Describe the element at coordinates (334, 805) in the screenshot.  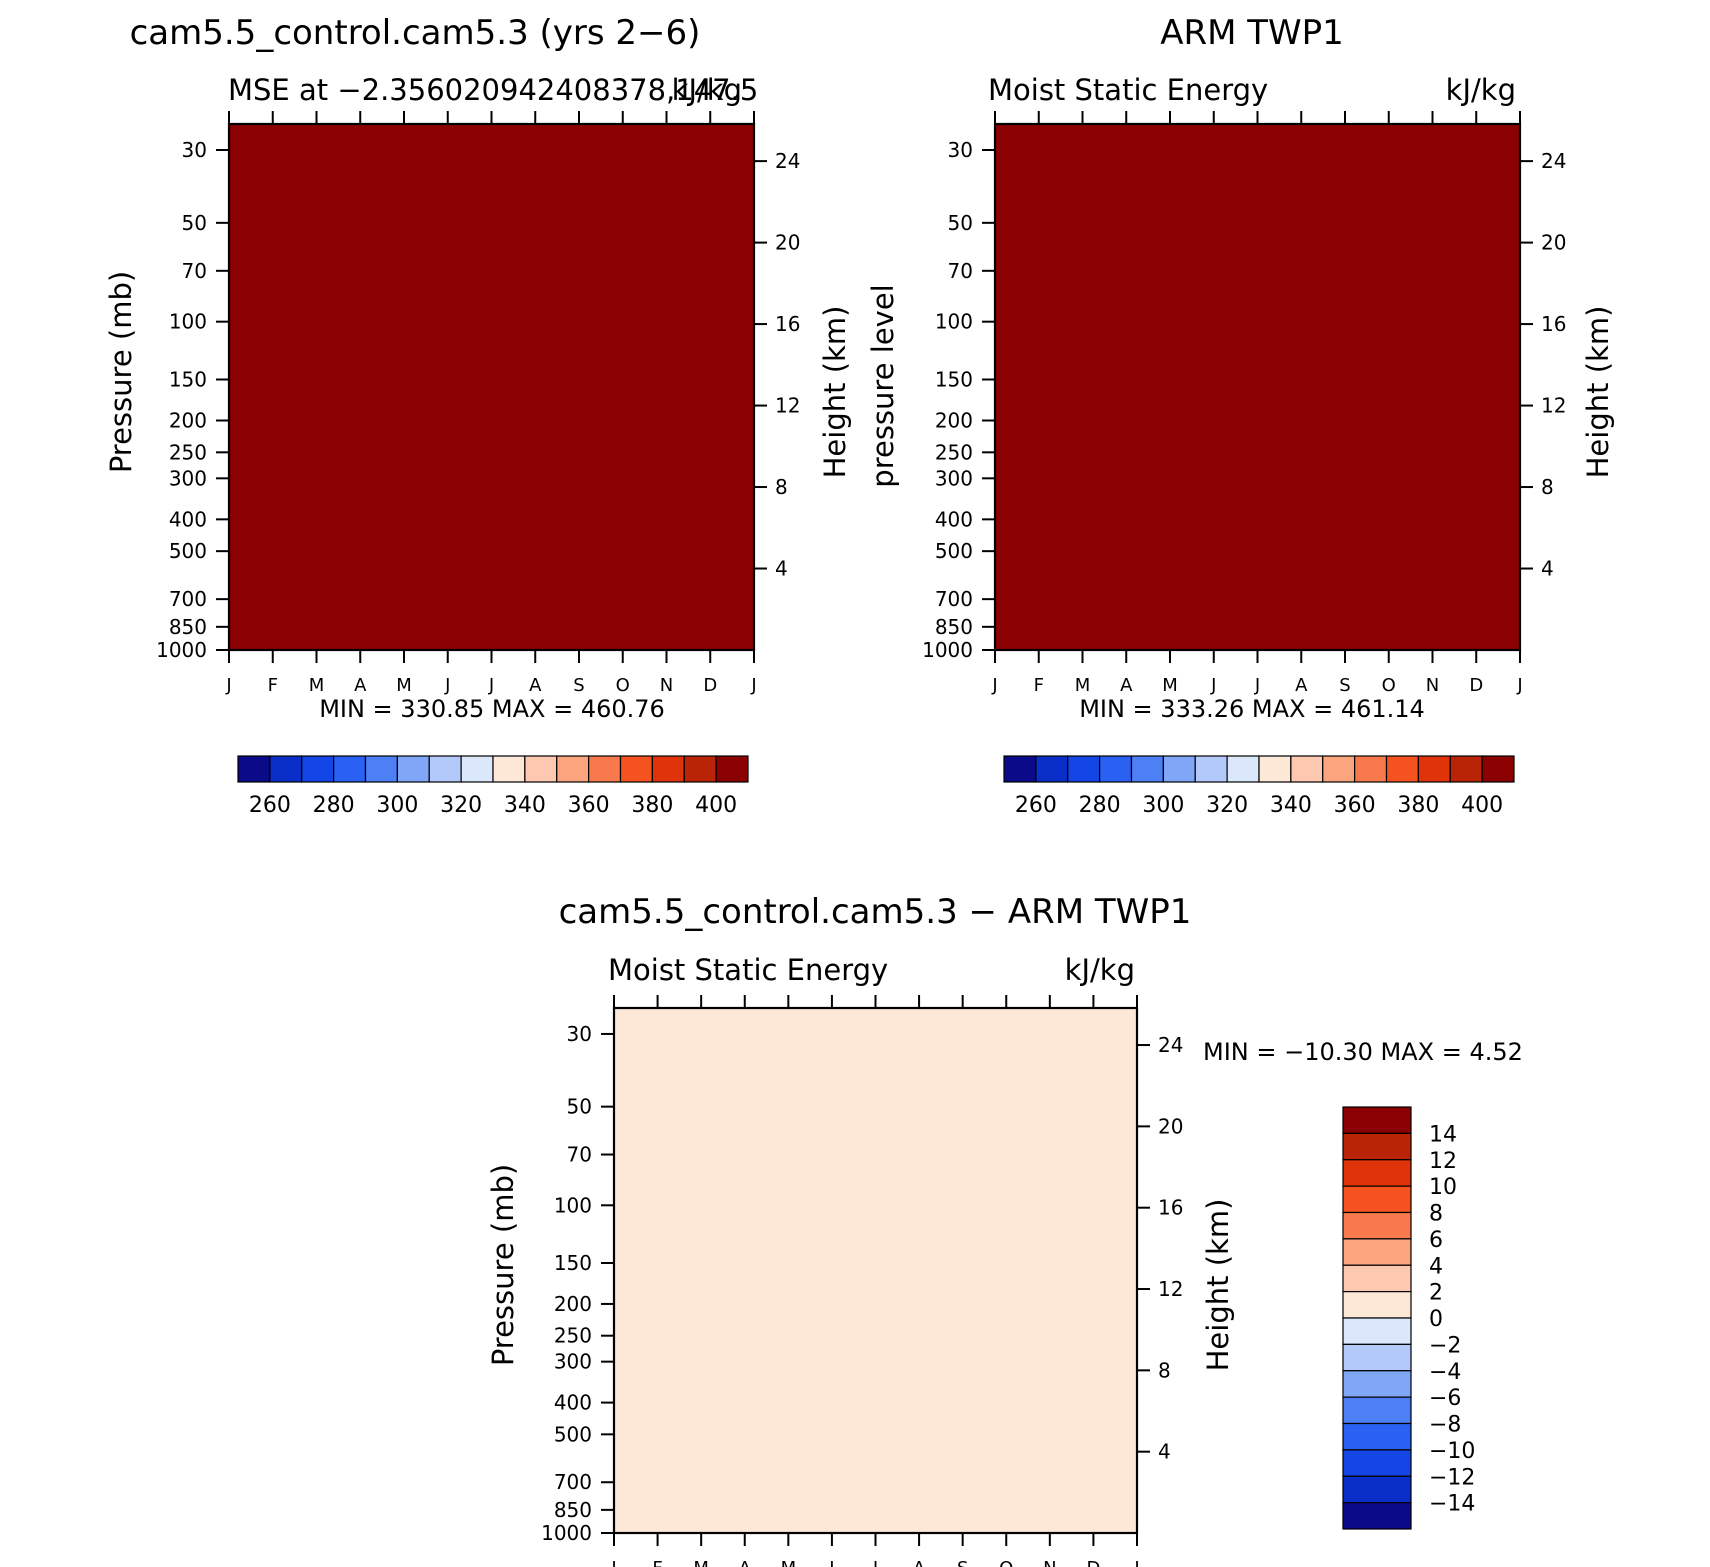
I see `colorbar-label: 280` at that location.